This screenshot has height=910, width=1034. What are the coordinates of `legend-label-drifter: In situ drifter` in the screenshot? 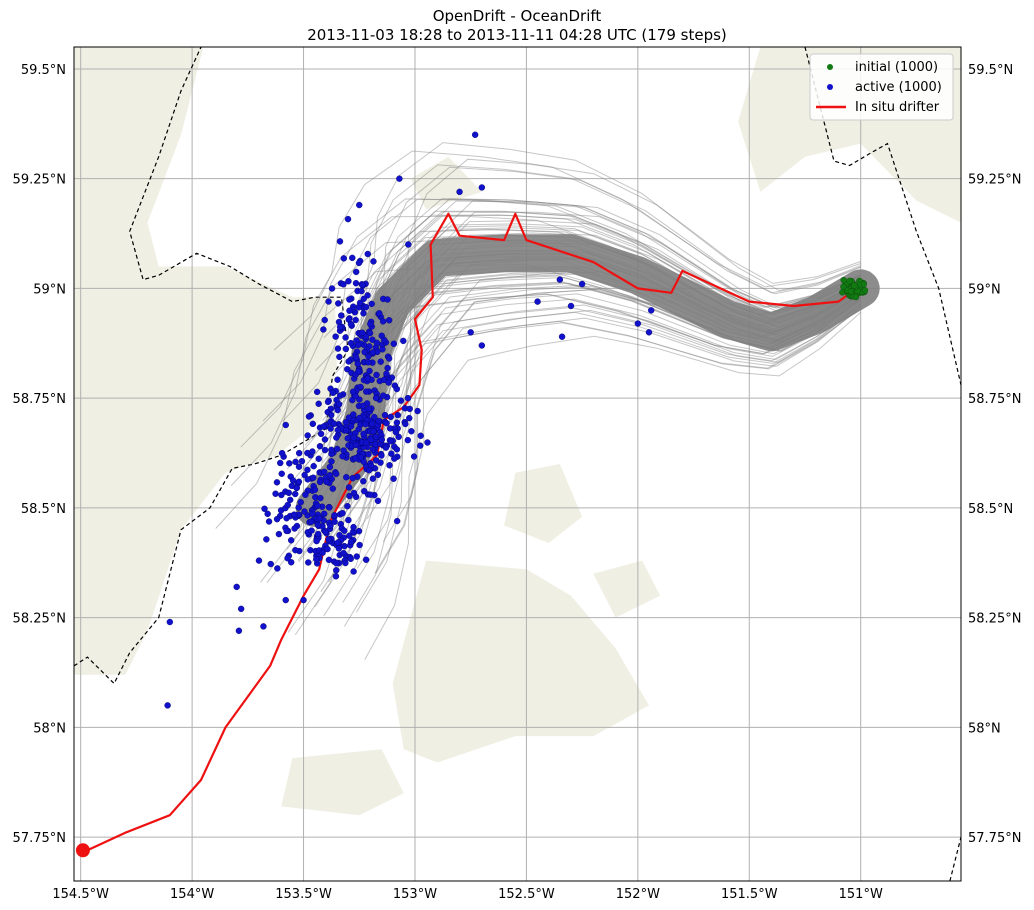 It's located at (897, 107).